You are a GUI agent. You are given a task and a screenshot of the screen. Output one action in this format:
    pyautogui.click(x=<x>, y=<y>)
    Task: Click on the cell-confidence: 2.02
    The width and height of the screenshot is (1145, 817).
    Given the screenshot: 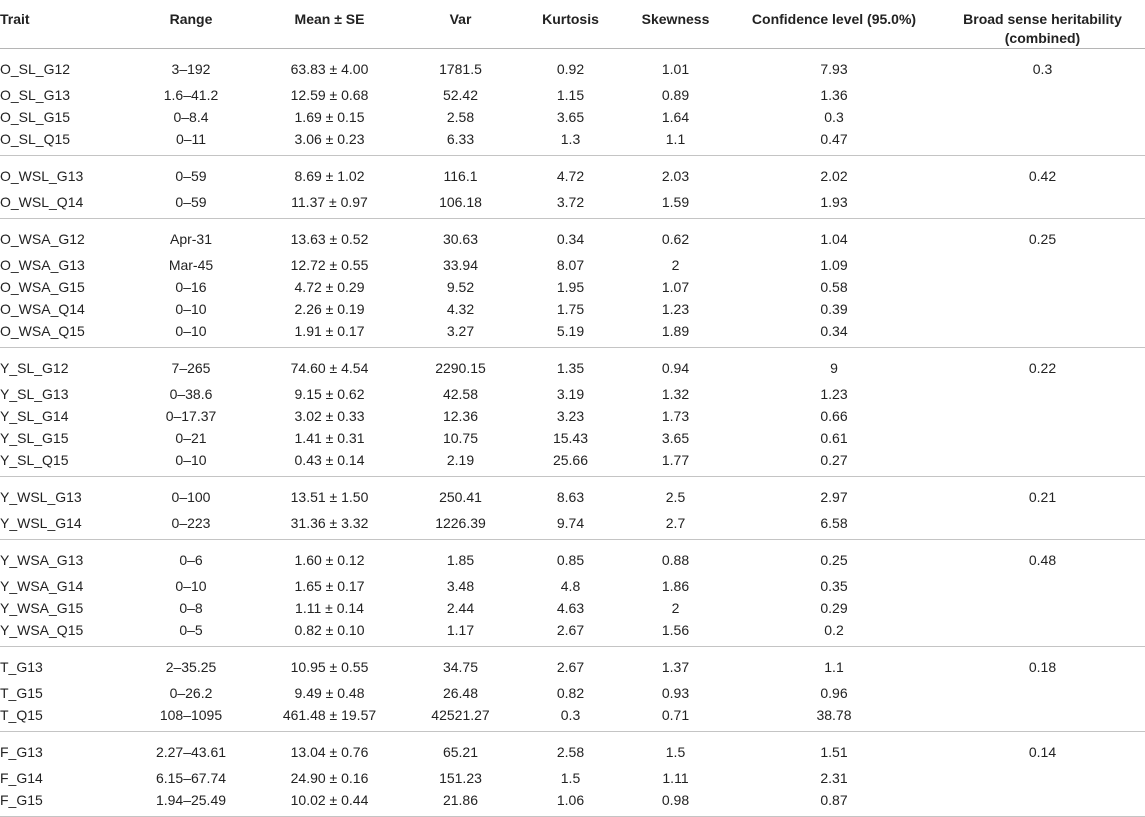 What is the action you would take?
    pyautogui.click(x=834, y=175)
    